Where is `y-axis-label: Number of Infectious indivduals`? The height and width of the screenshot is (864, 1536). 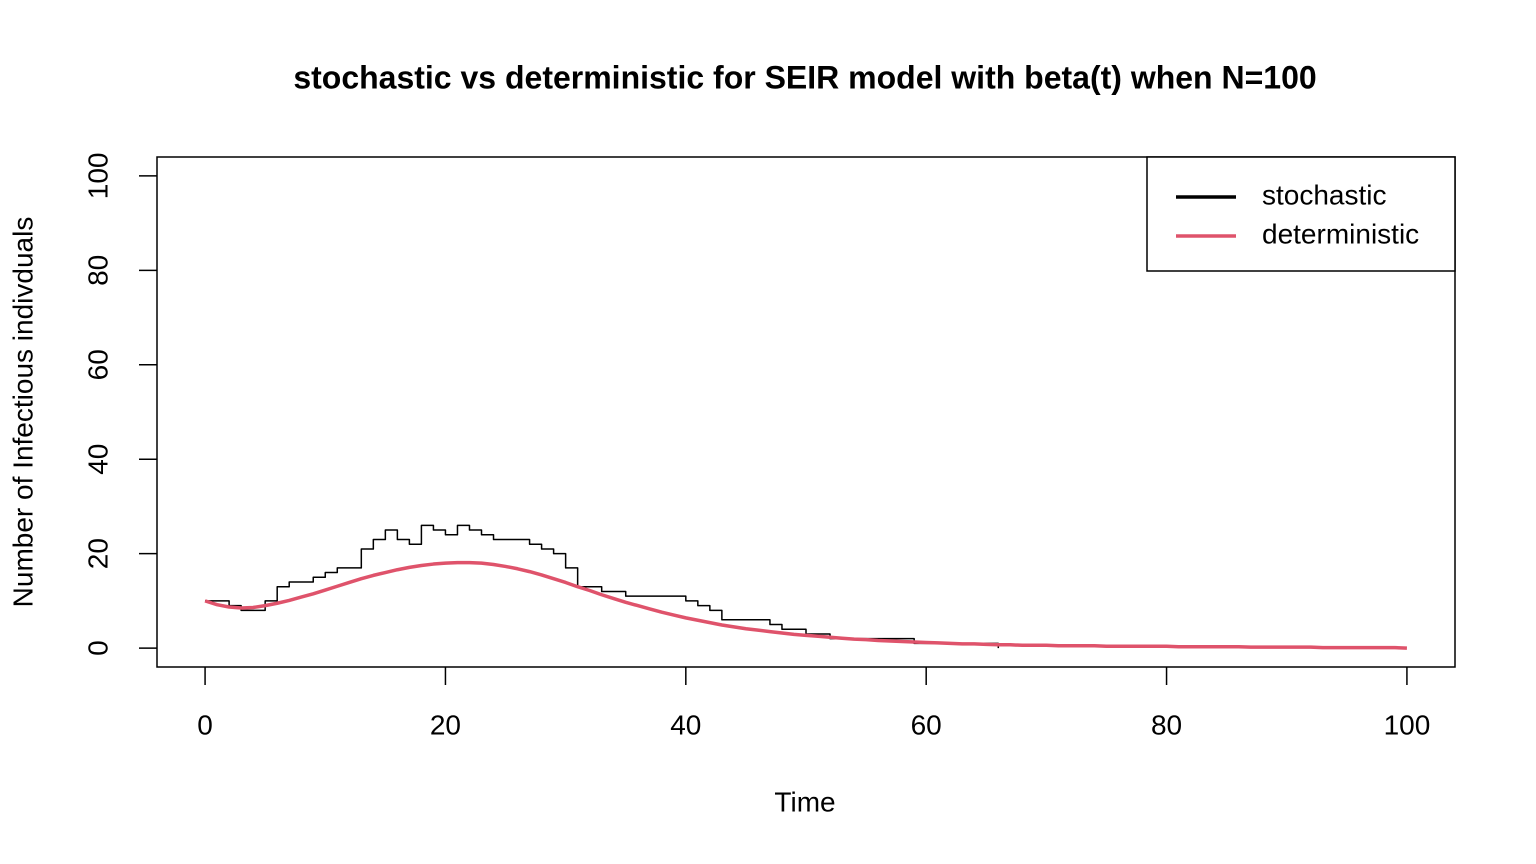
y-axis-label: Number of Infectious indivduals is located at coordinates (22, 412).